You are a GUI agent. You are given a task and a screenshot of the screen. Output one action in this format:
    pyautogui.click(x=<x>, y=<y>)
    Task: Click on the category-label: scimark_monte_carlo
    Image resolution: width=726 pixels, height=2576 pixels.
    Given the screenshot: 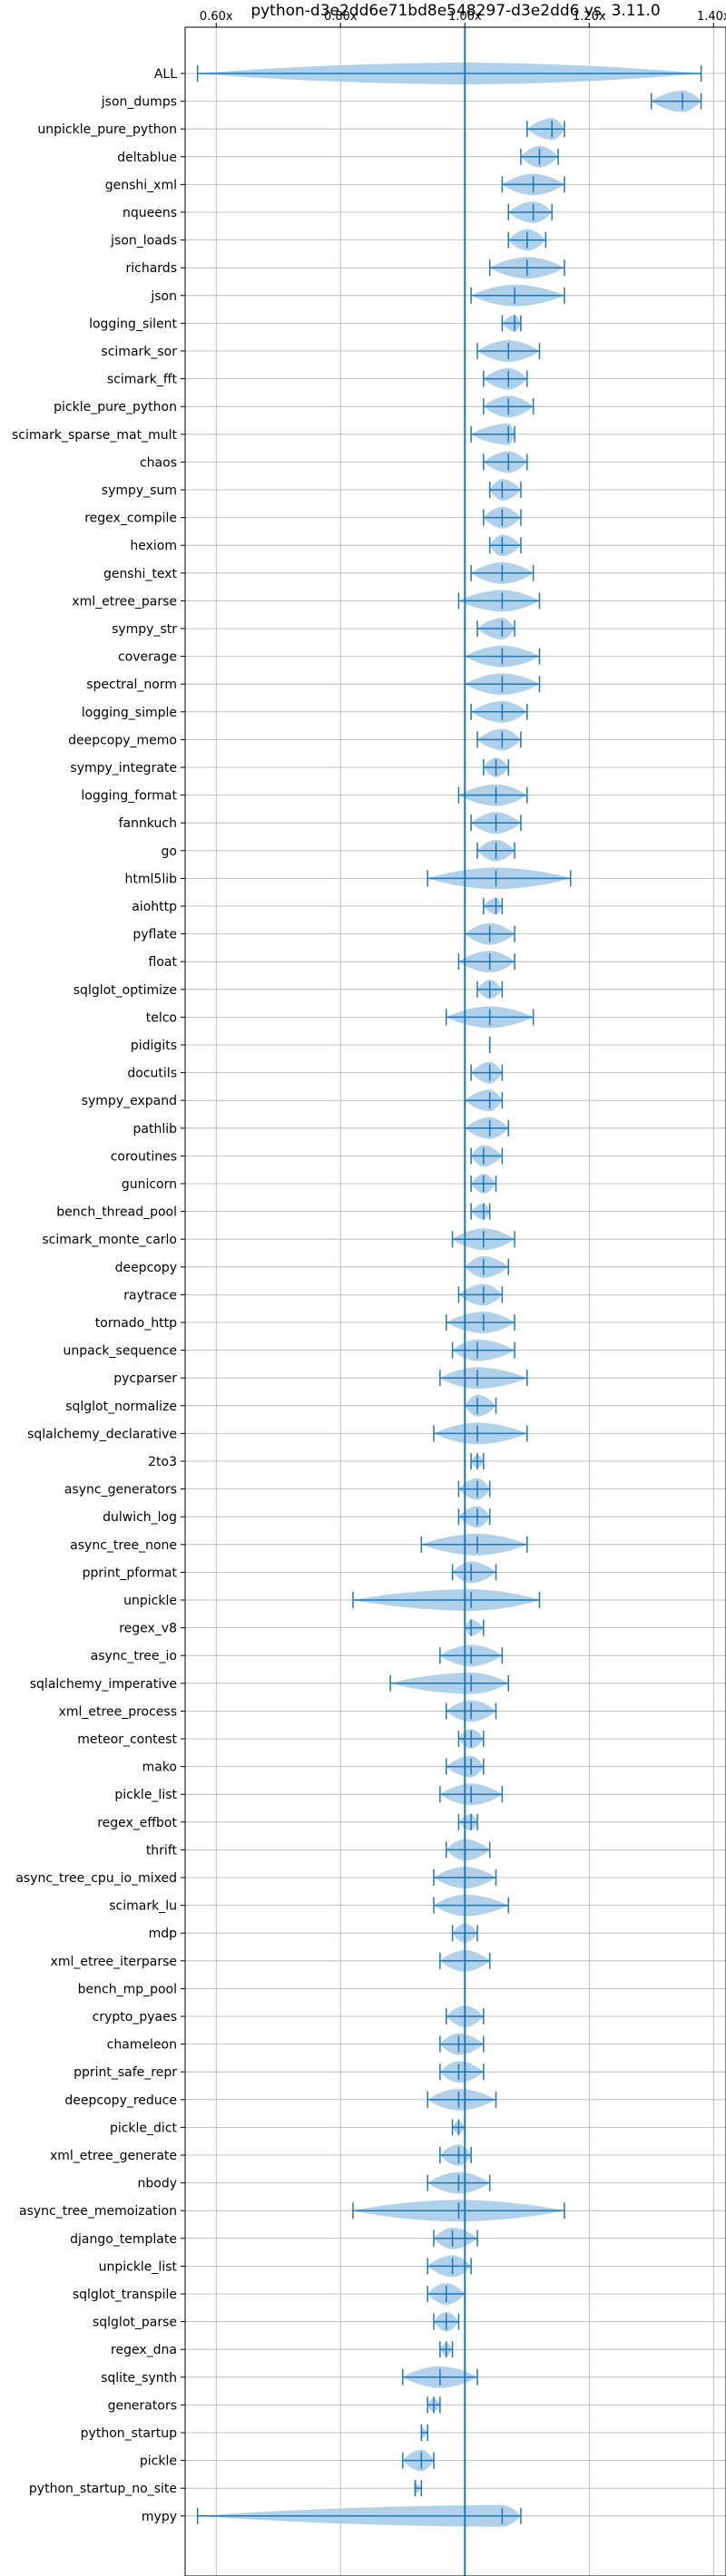 What is the action you would take?
    pyautogui.click(x=109, y=1240)
    